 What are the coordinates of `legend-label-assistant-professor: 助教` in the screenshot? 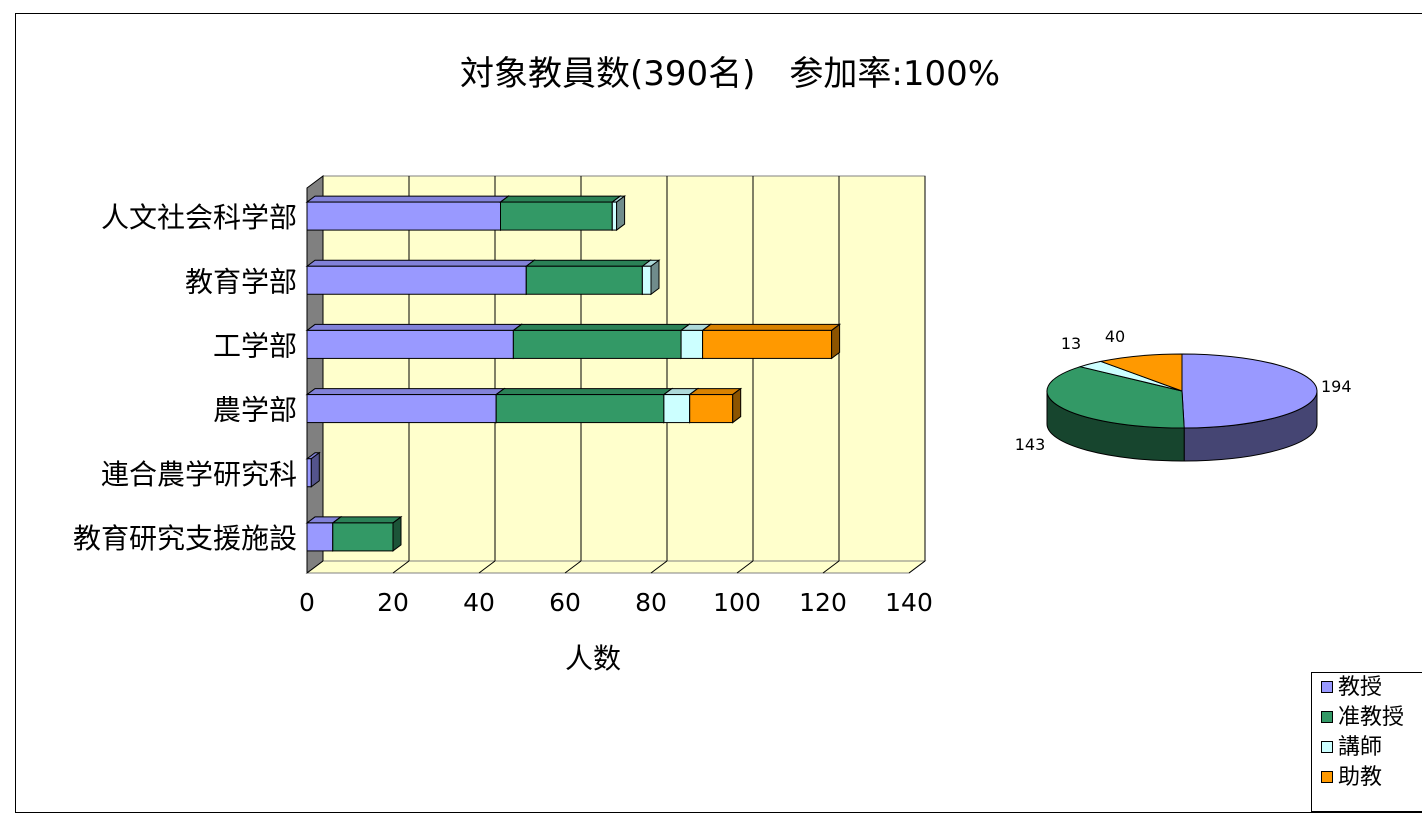 It's located at (1360, 777).